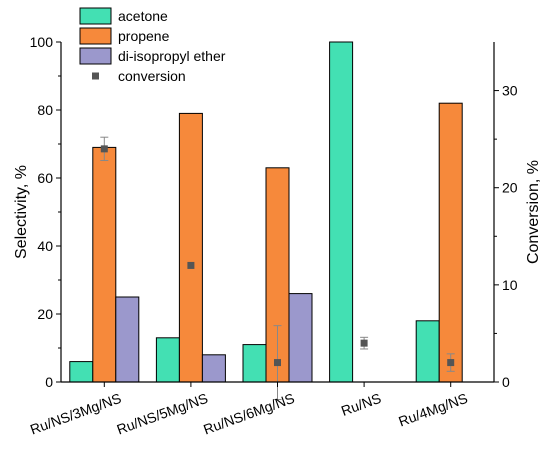 The image size is (550, 467). Describe the element at coordinates (143, 16) in the screenshot. I see `legend-label-acetone: acetone` at that location.